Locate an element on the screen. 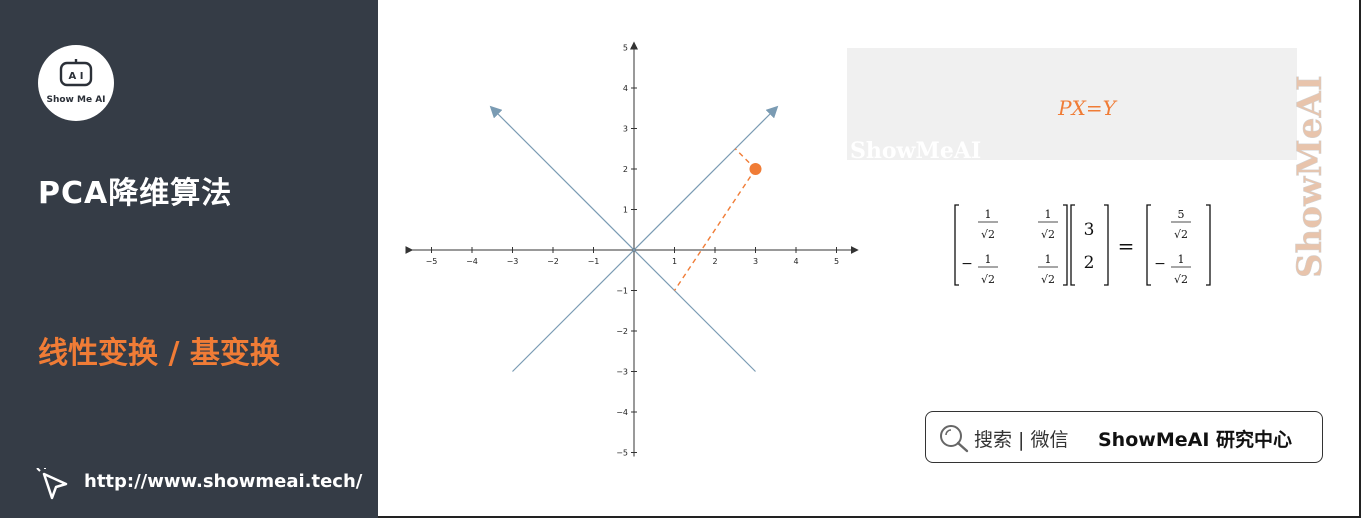 The height and width of the screenshot is (518, 1361). result-r2-sign: − is located at coordinates (1160, 264).